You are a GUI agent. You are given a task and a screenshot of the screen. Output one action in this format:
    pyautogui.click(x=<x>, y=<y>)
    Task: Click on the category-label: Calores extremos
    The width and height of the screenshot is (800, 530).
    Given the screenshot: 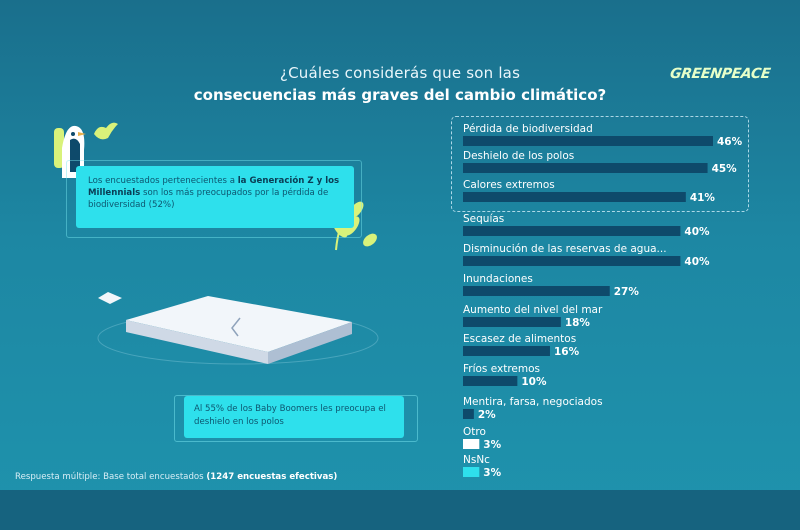 What is the action you would take?
    pyautogui.click(x=509, y=185)
    